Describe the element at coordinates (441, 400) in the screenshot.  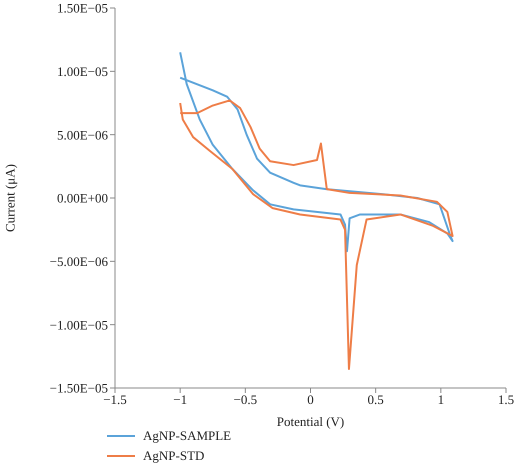
I see `x-tick-label: 1` at that location.